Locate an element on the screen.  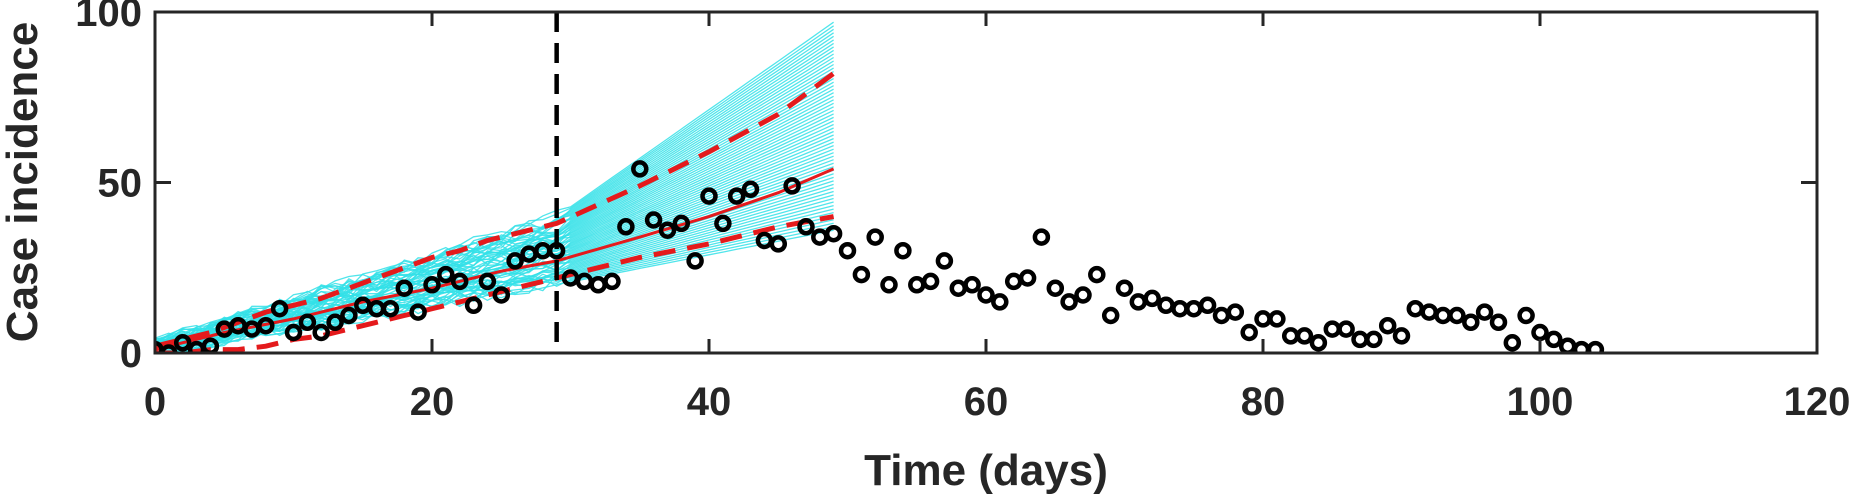
fit-lower-bound-line is located at coordinates (495, 283).